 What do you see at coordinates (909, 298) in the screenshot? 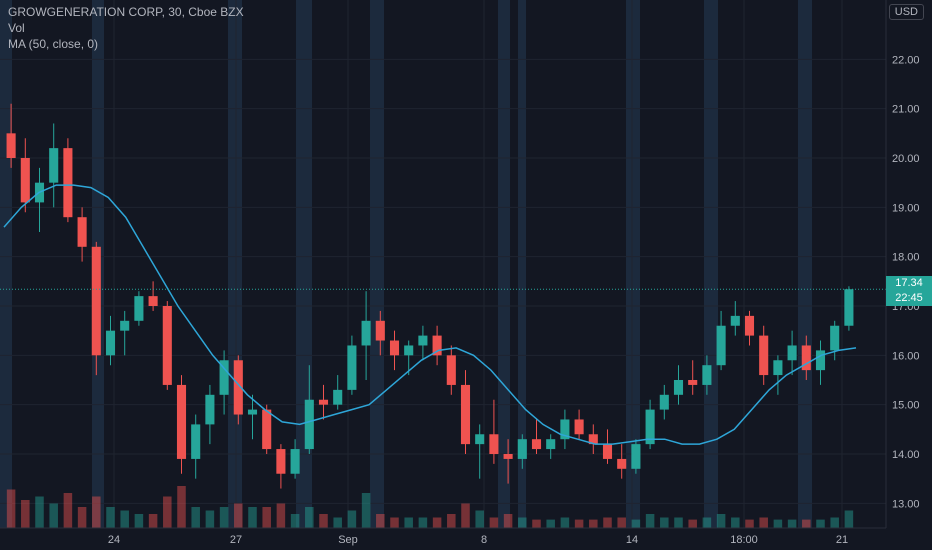
I see `countdown-badge: 22:45` at bounding box center [909, 298].